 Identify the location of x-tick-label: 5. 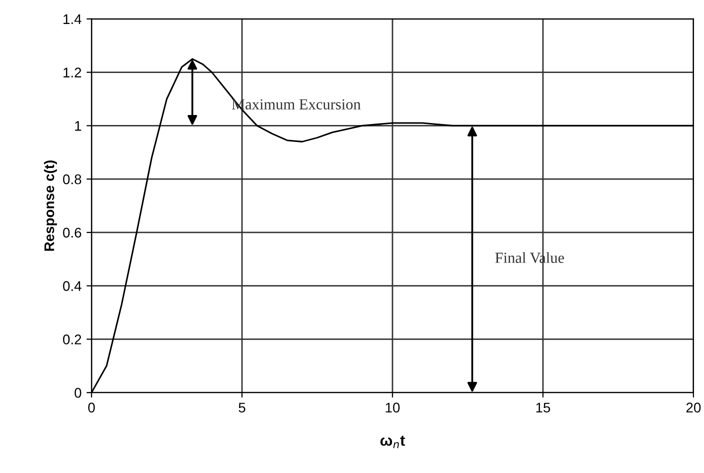
(242, 407).